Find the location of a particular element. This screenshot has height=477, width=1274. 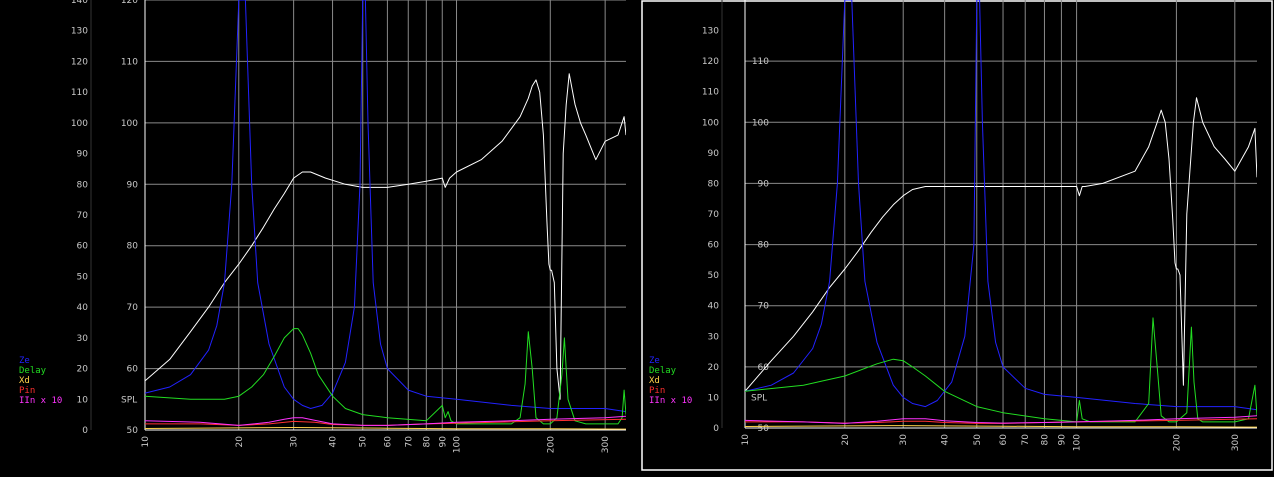

legend-right: Ze Delay Xd Pin IIn x 10 is located at coordinates (670, 381).